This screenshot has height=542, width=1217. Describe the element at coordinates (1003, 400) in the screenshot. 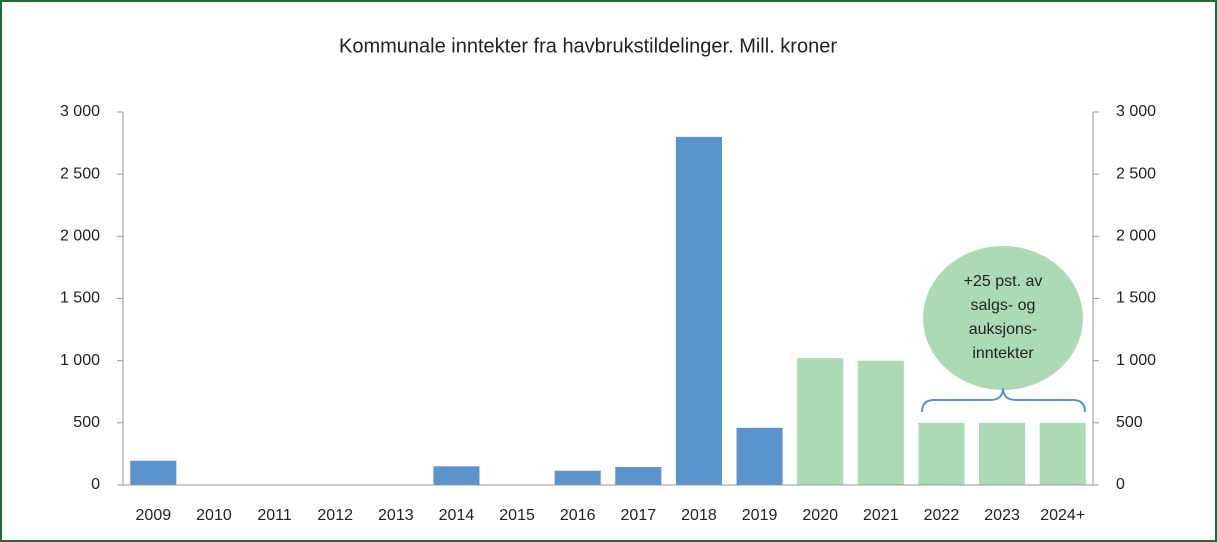

I see `brace` at that location.